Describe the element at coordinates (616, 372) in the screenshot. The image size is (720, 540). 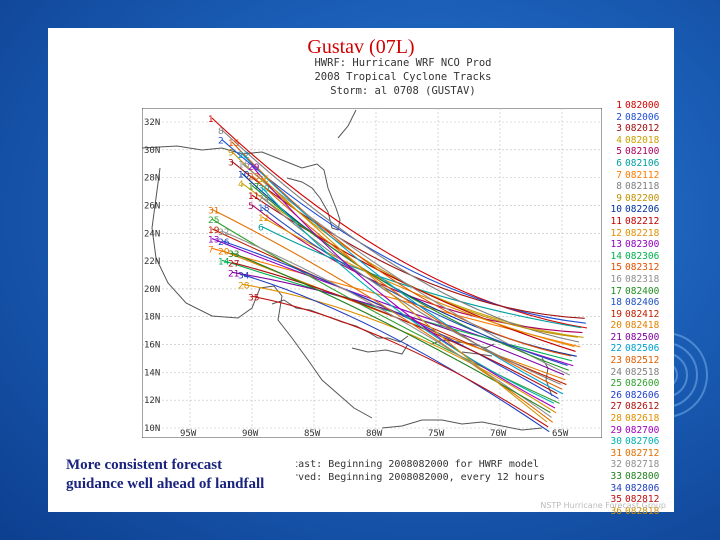
I see `legend-number: 24` at that location.